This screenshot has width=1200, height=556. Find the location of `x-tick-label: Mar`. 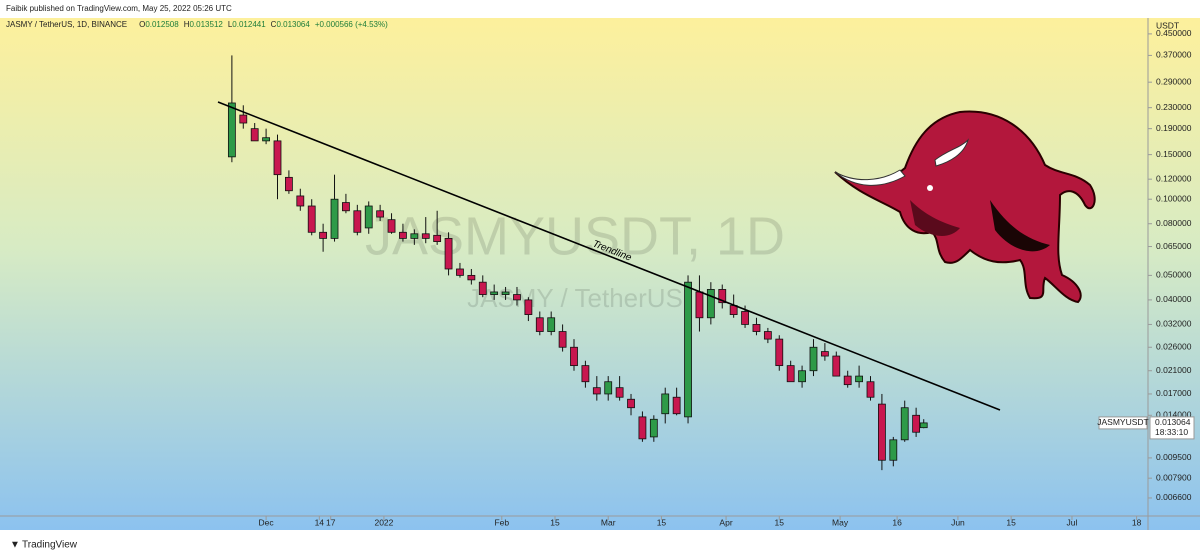

x-tick-label: Mar is located at coordinates (608, 522).